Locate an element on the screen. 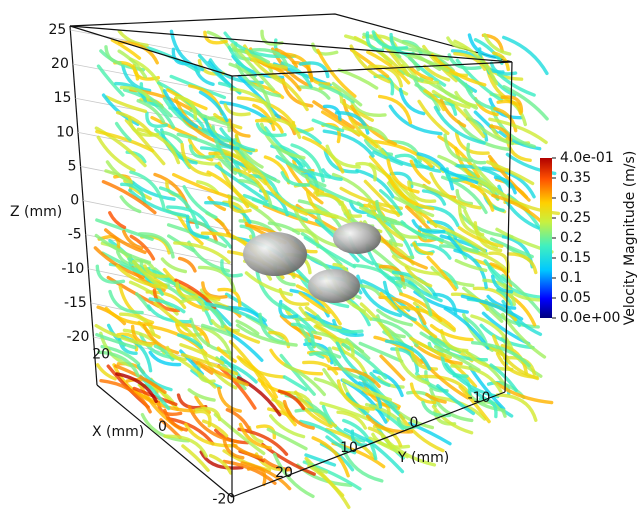 The image size is (639, 510). colorbar-tick-label: 0.15 is located at coordinates (575, 258).